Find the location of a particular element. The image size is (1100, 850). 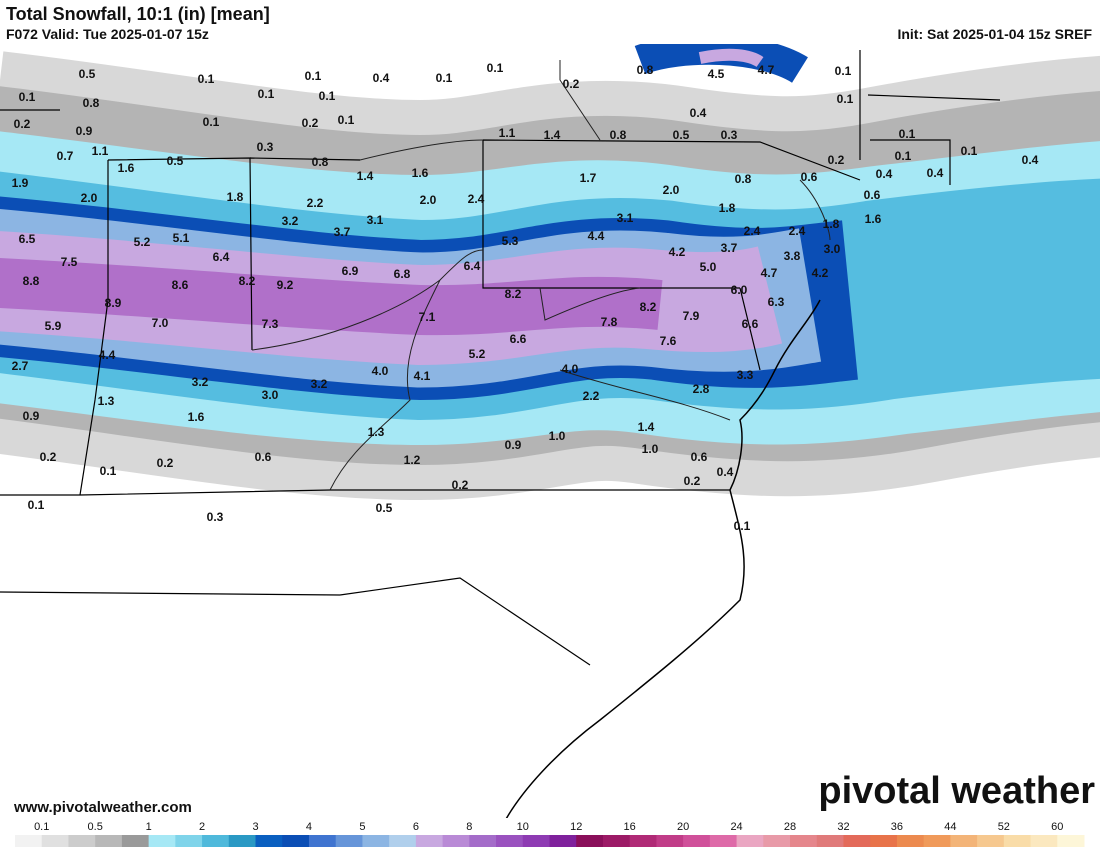

init-time: Init: Sat 2025-01-04 15z SREF is located at coordinates (994, 34).